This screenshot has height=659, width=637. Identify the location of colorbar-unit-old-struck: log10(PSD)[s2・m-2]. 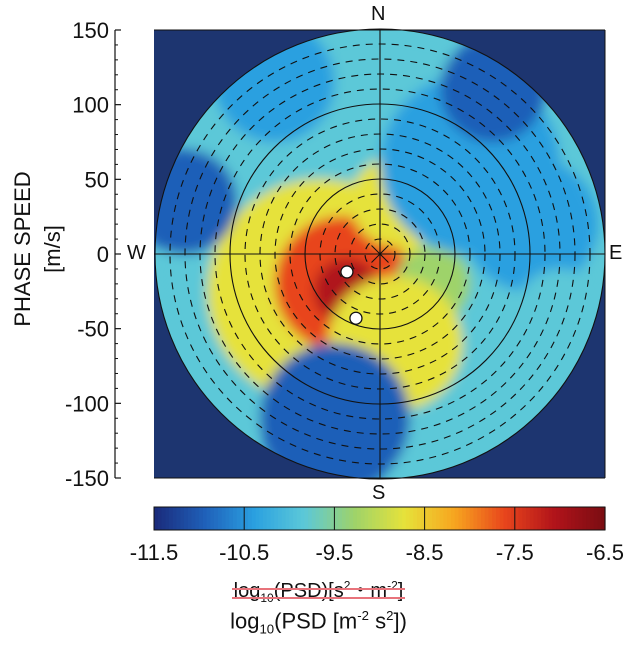
(318, 589).